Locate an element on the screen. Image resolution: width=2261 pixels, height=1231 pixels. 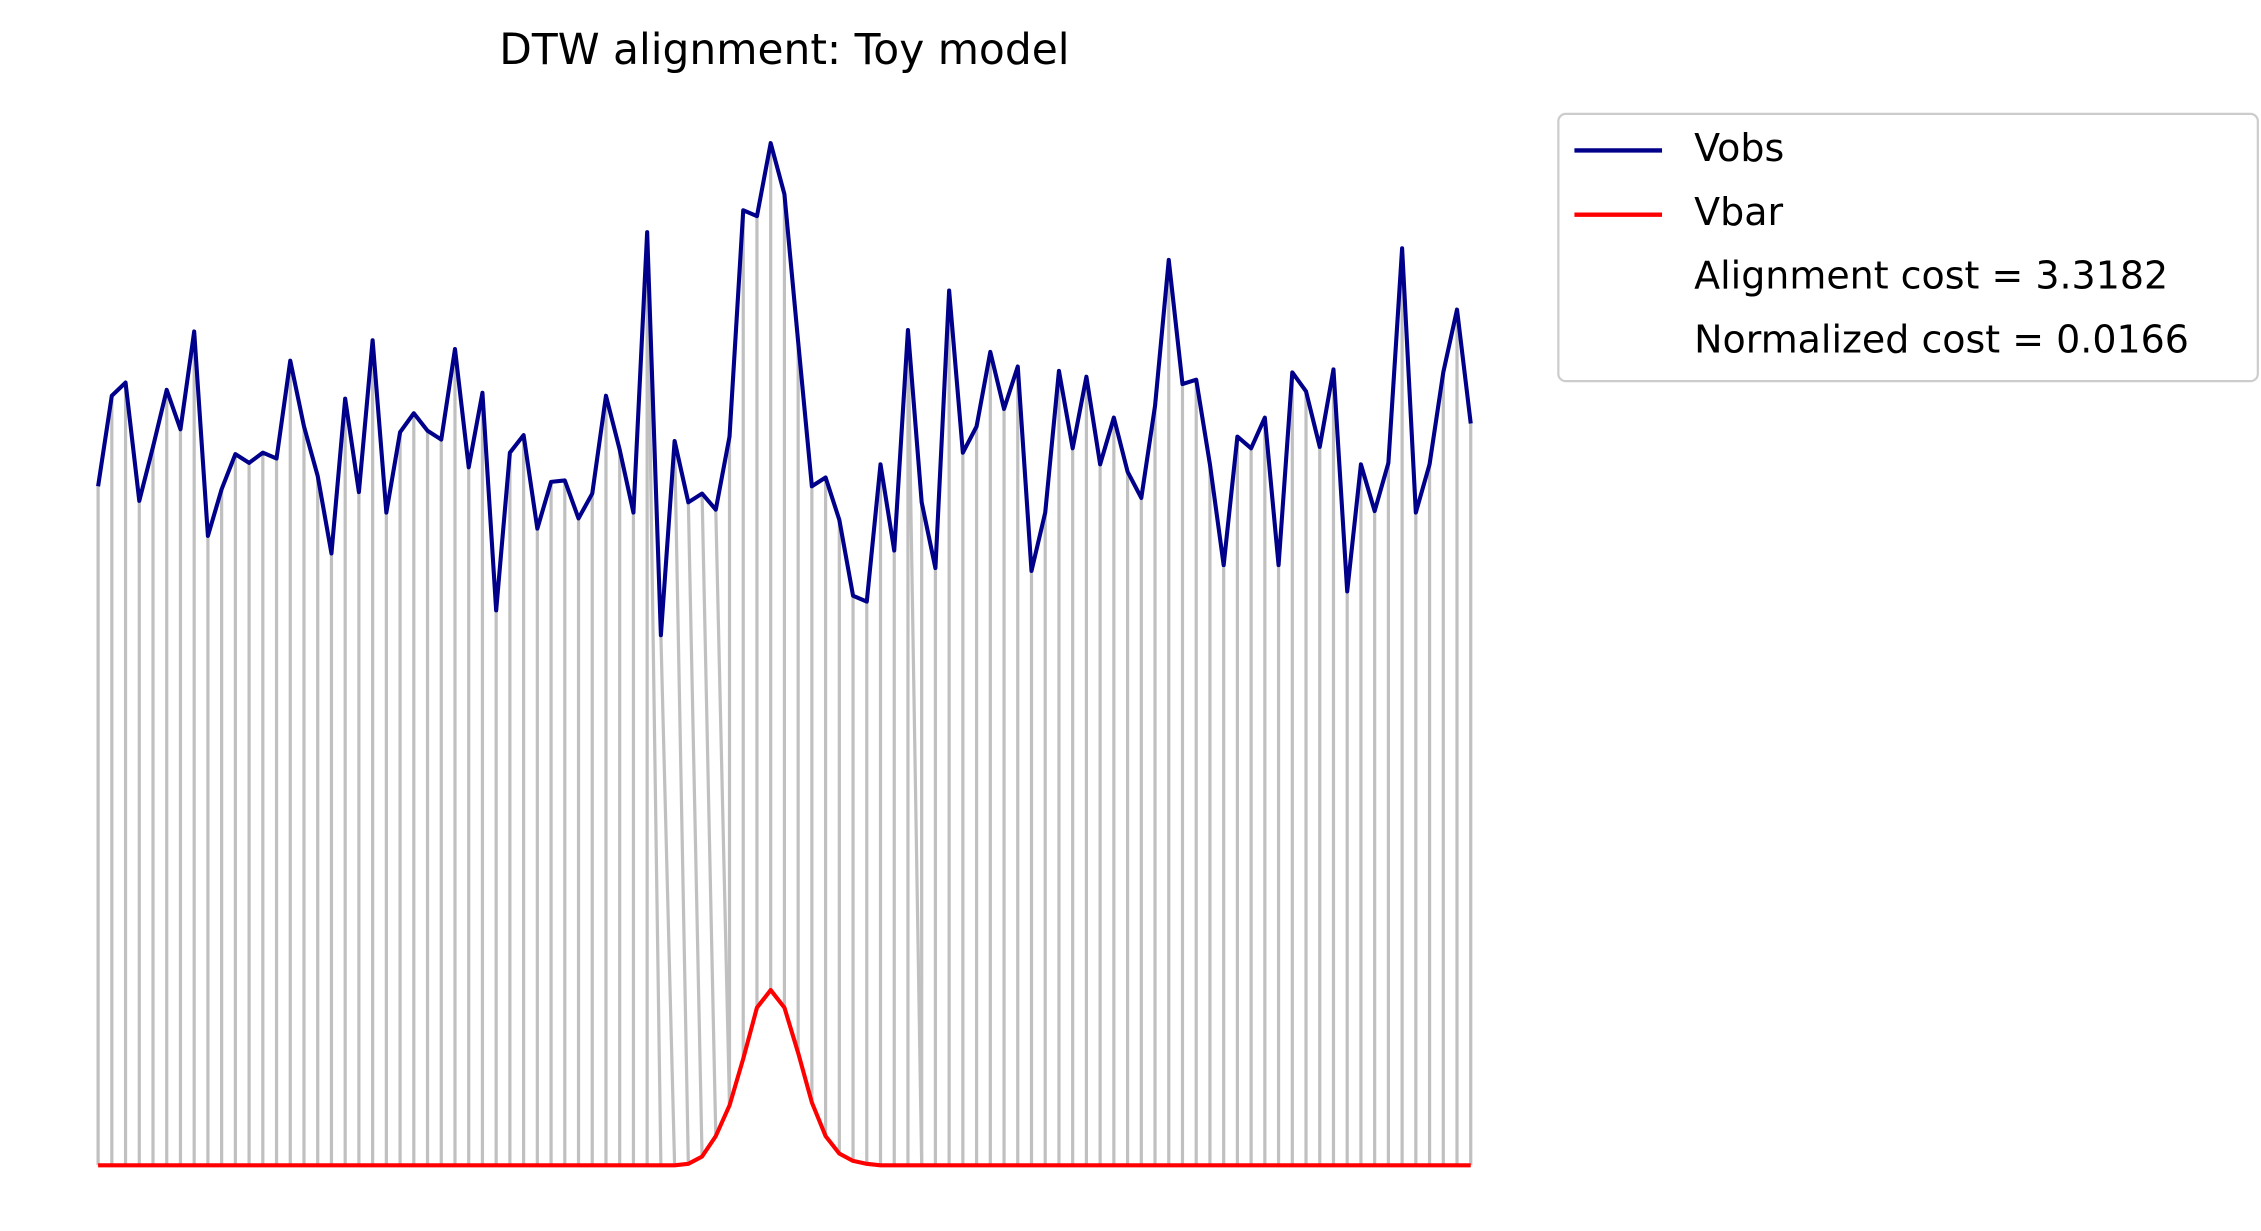
legend-annotation: Normalized cost = 0.0166 is located at coordinates (1941, 339).